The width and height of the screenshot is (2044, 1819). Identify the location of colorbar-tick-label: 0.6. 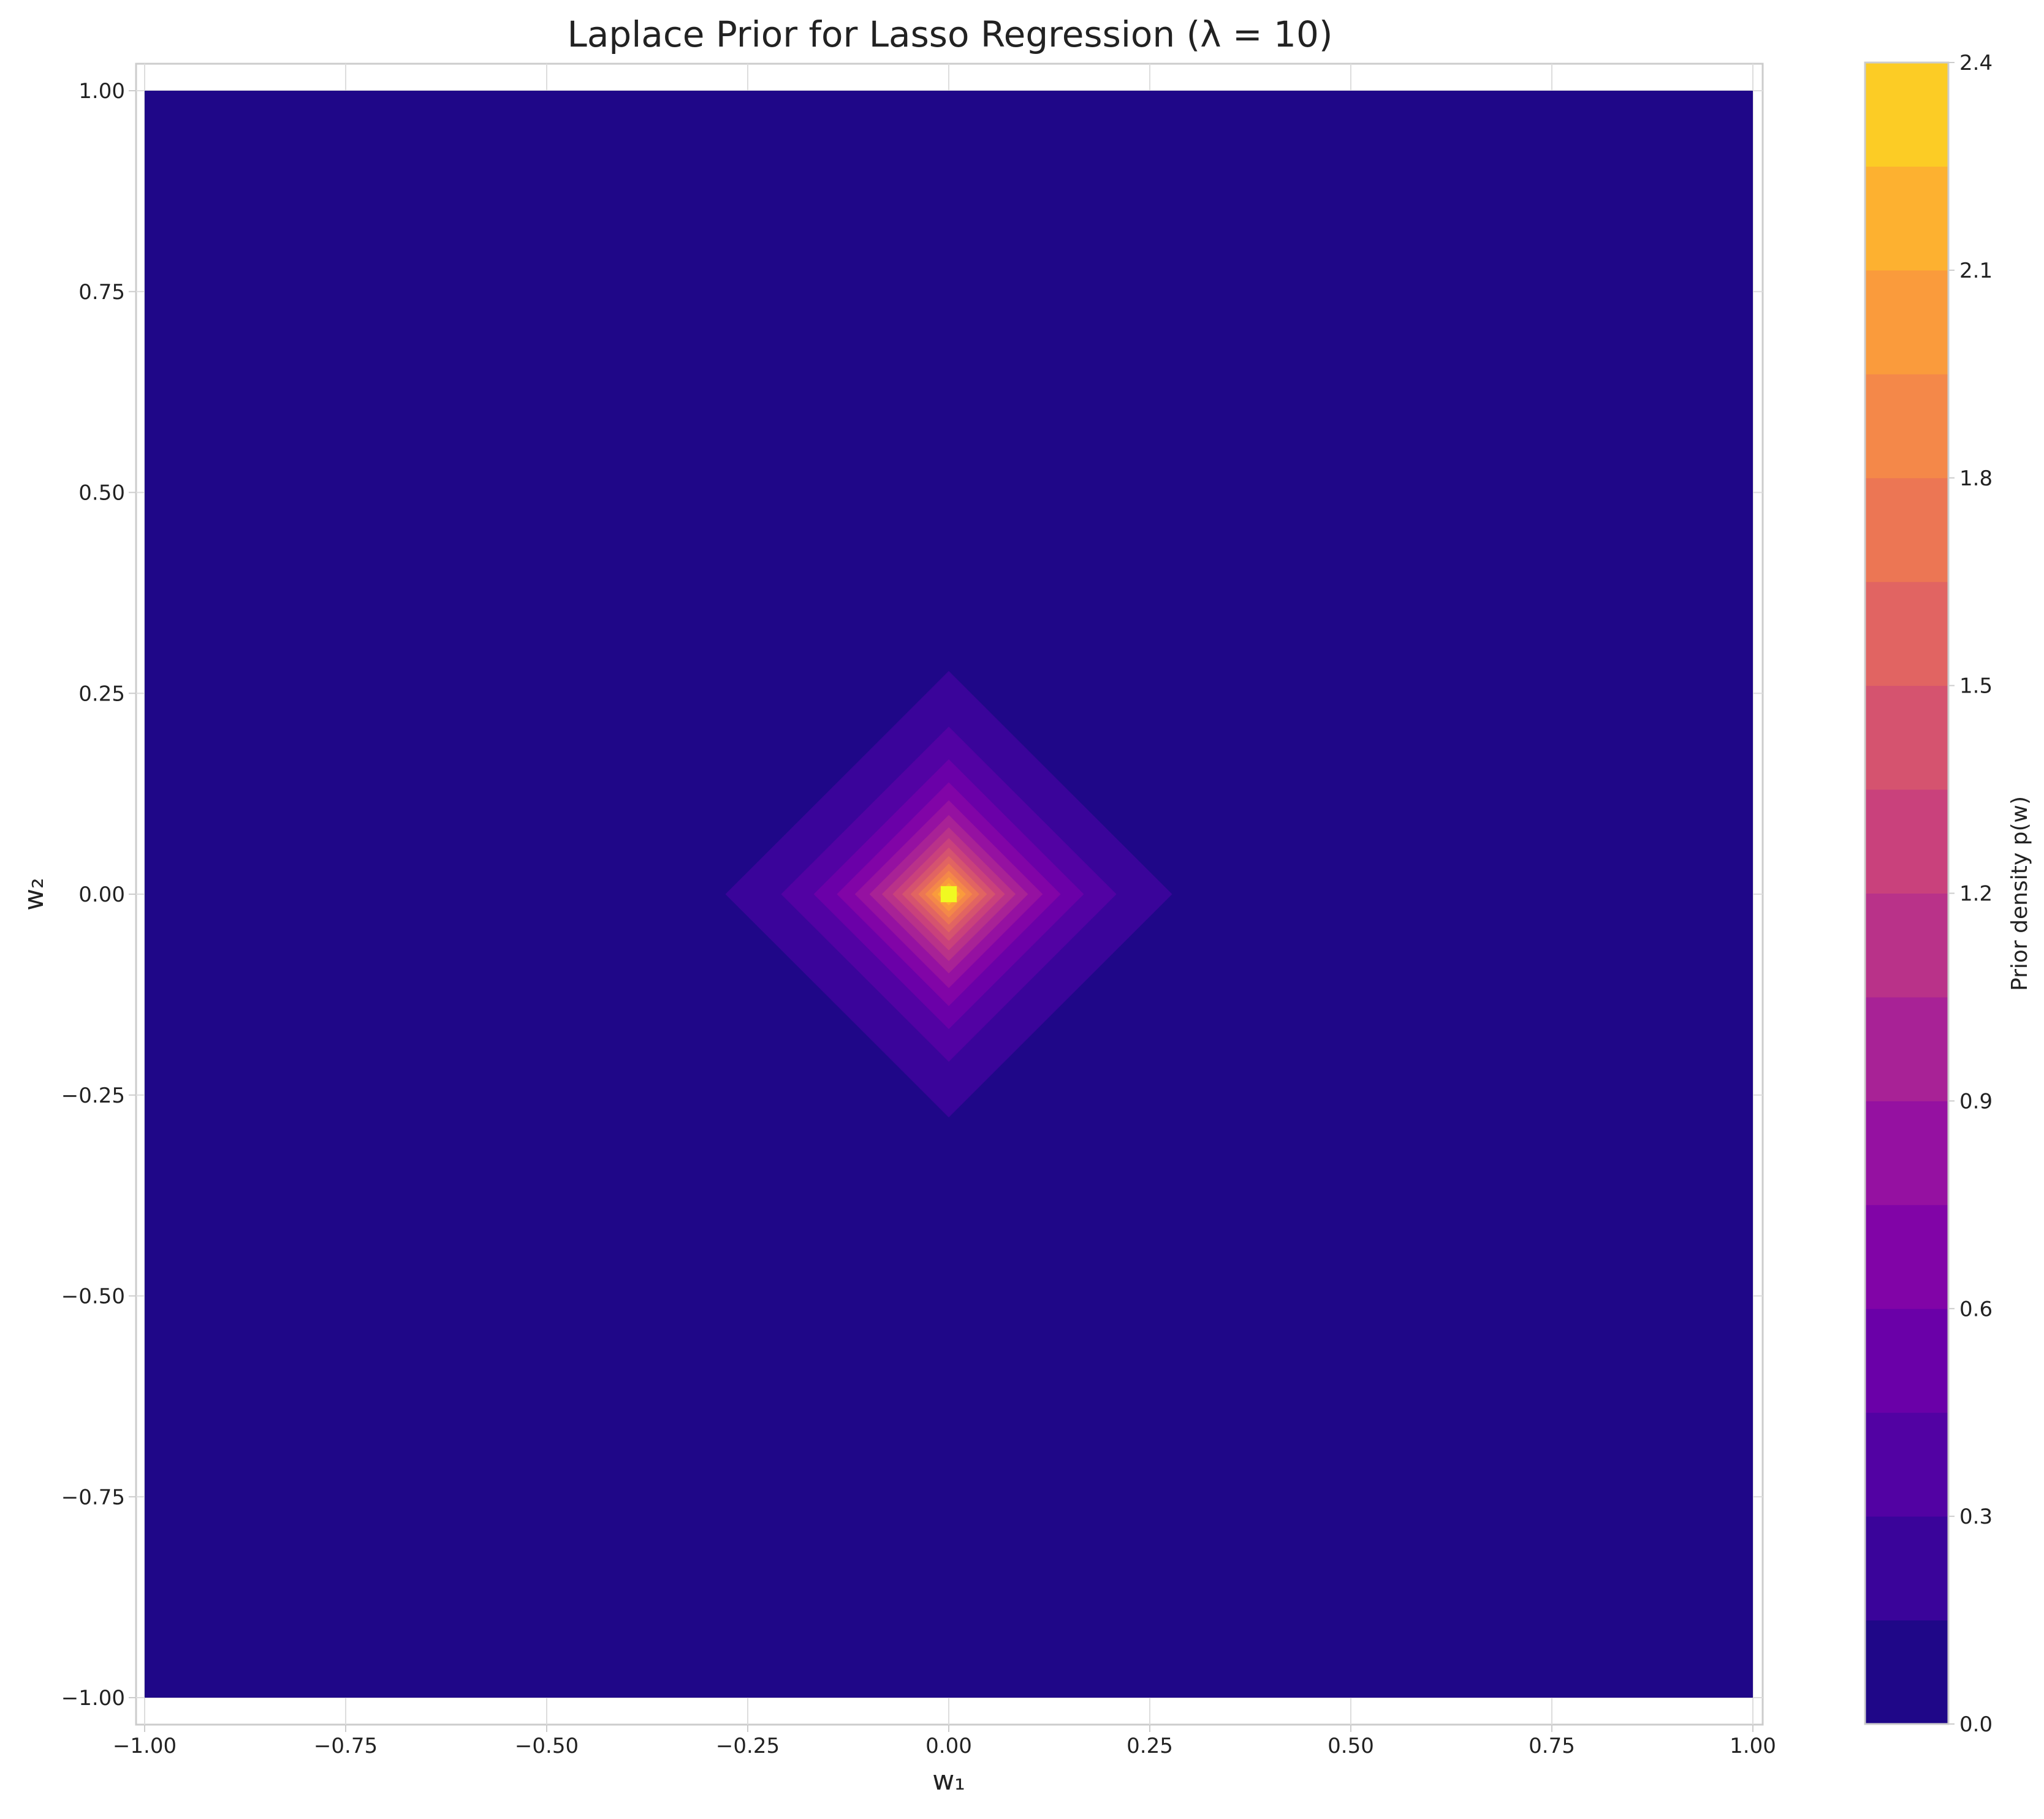
(1976, 1309).